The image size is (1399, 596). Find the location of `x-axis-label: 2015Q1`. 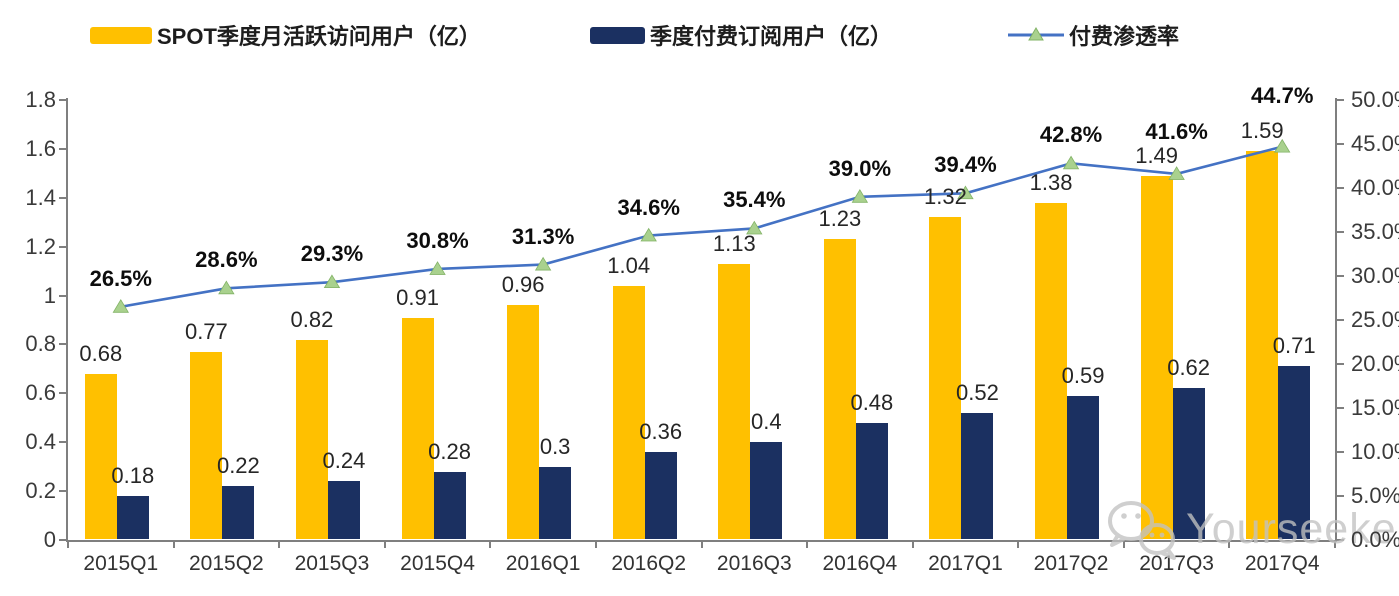

x-axis-label: 2015Q1 is located at coordinates (121, 563).